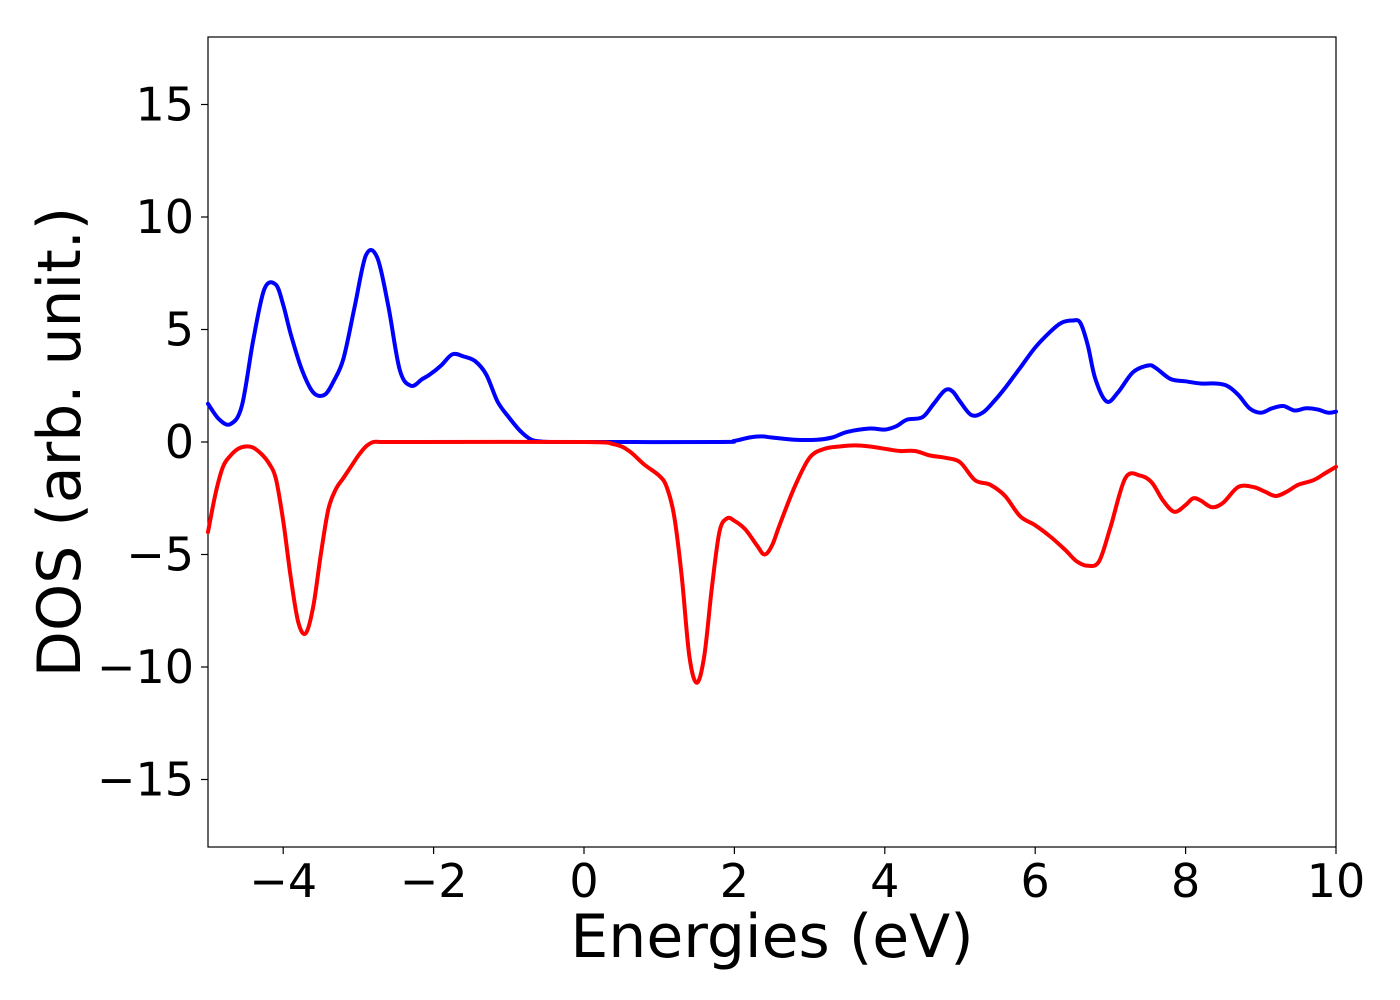 The width and height of the screenshot is (1400, 1000). What do you see at coordinates (583, 881) in the screenshot?
I see `x-tick-label: 0` at bounding box center [583, 881].